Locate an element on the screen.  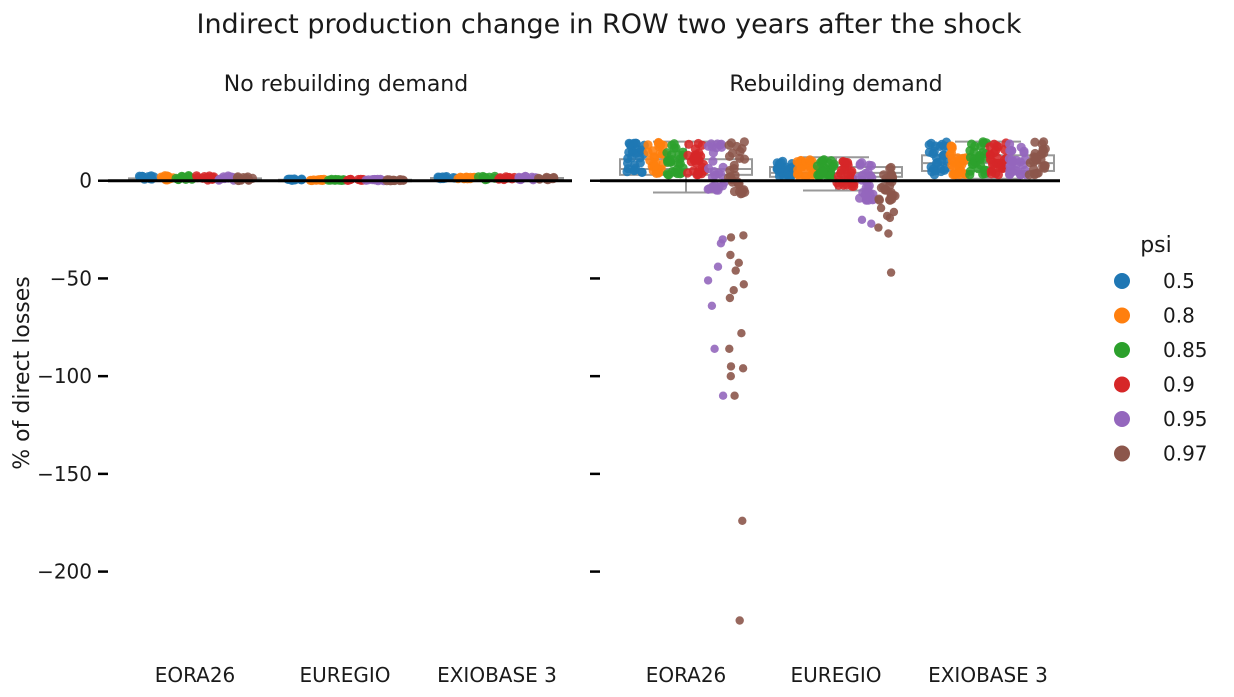
legend-item: 0.85 is located at coordinates (1161, 350).